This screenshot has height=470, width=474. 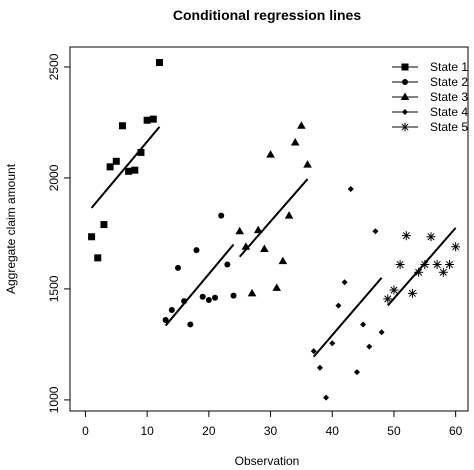 What do you see at coordinates (11, 228) in the screenshot?
I see `y-axis-title: Aggregate claim amount` at bounding box center [11, 228].